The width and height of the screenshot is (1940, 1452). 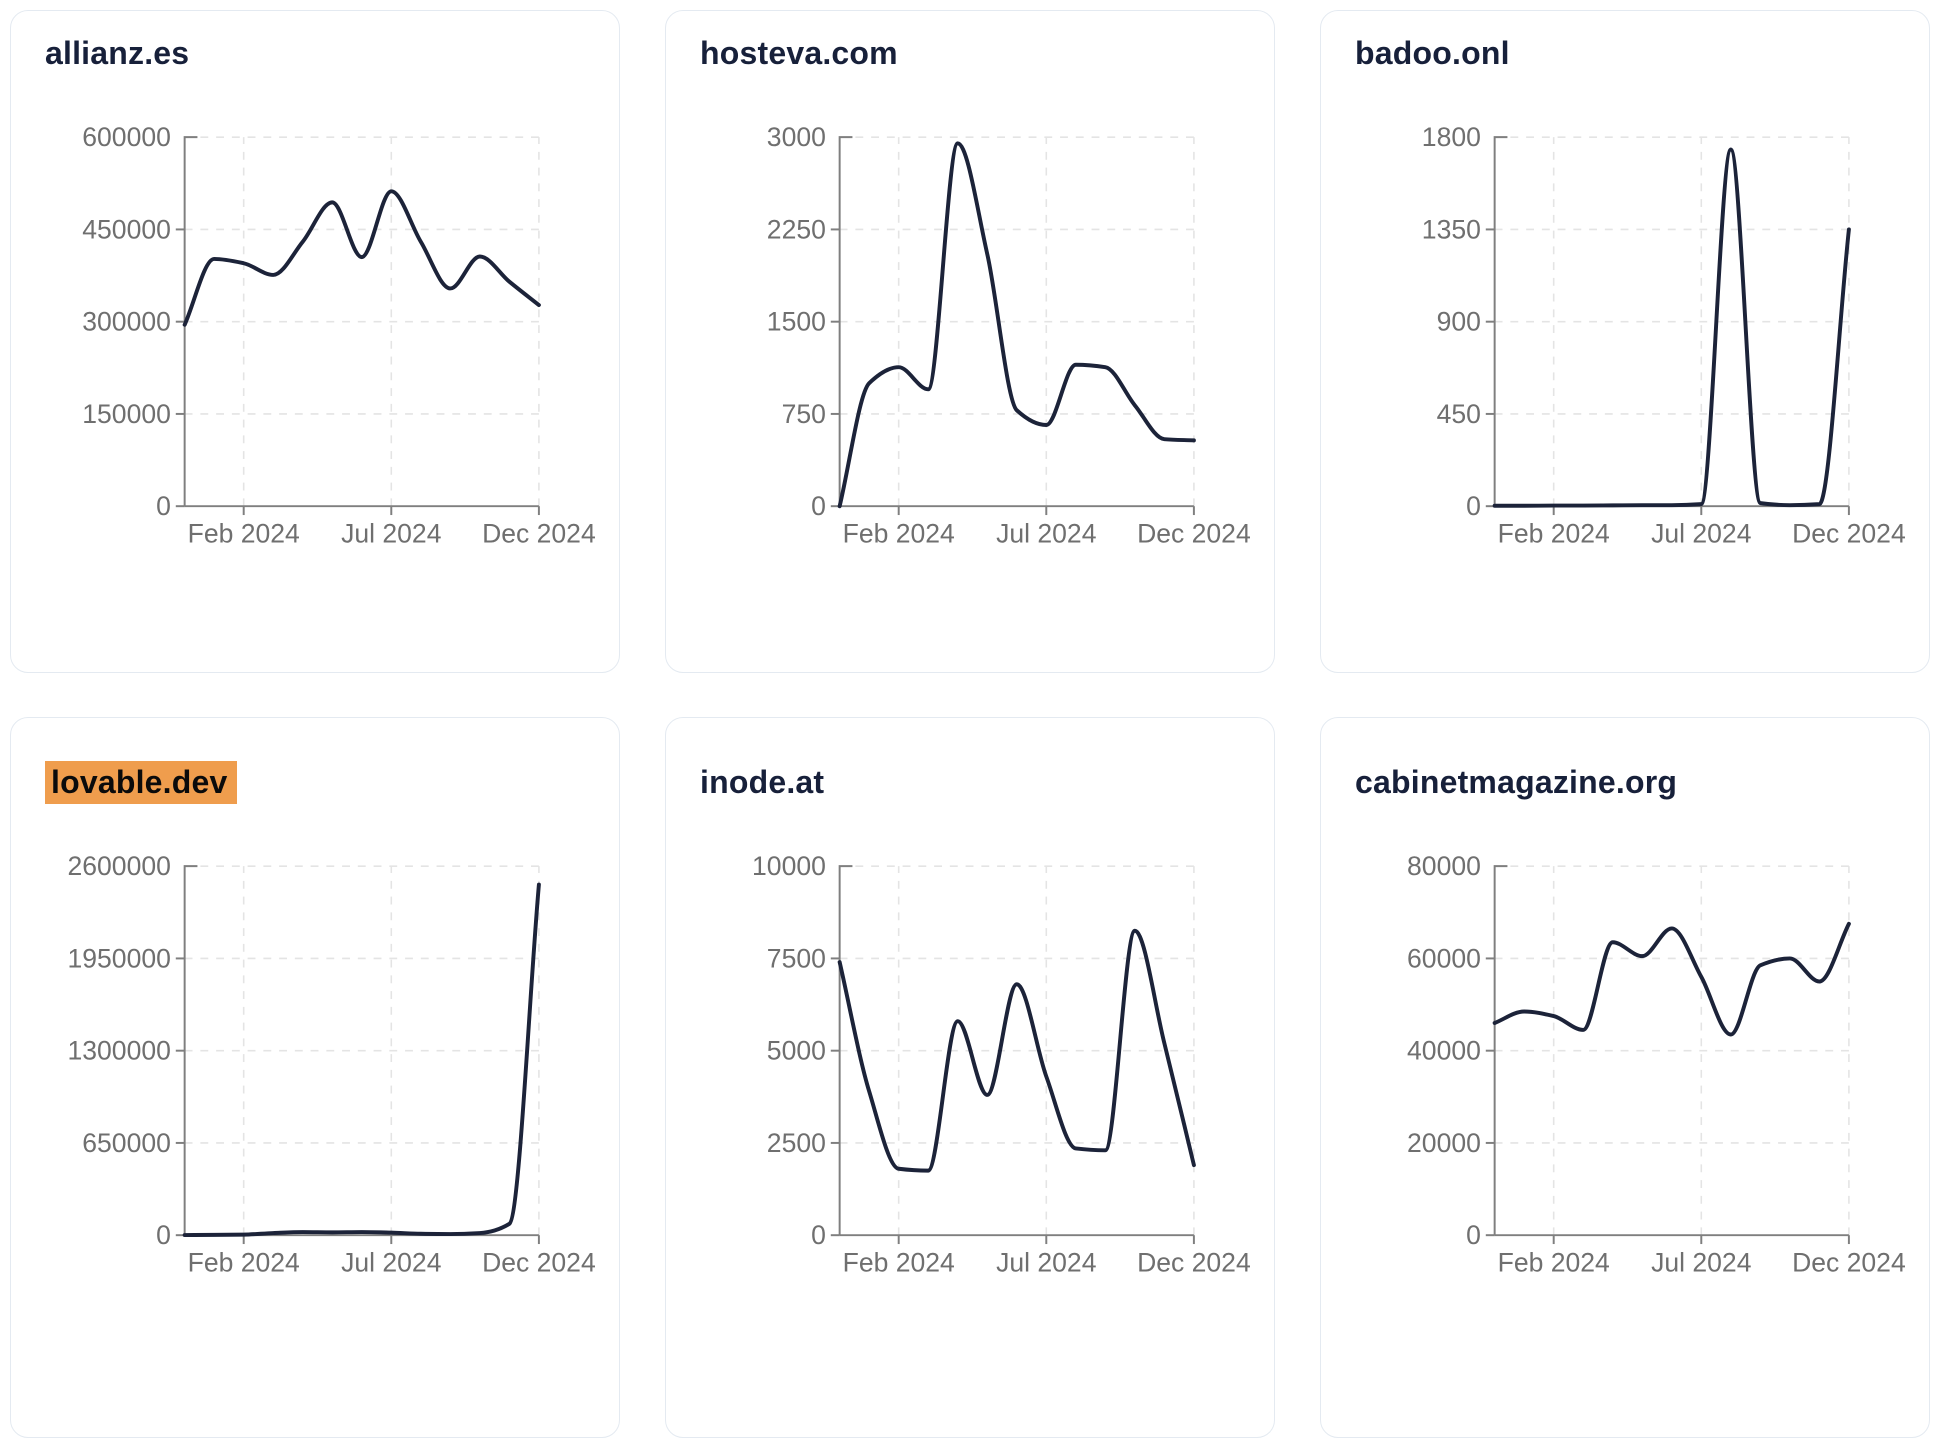 What do you see at coordinates (1451, 137) in the screenshot?
I see `y-tick-label: 1800` at bounding box center [1451, 137].